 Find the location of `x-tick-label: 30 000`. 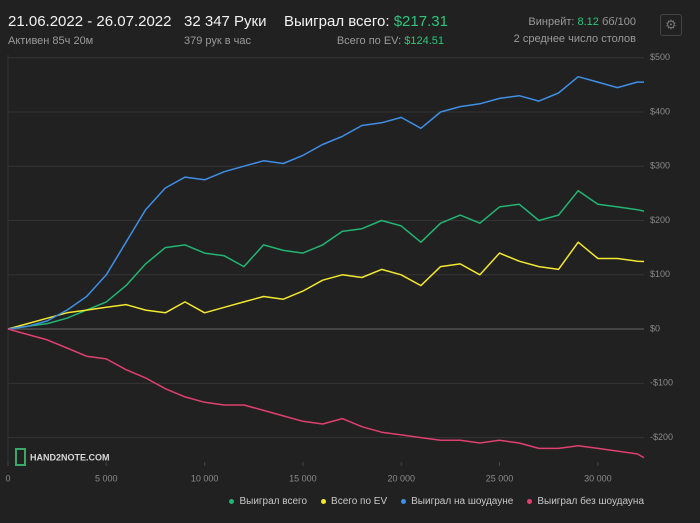

x-tick-label: 30 000 is located at coordinates (598, 478).